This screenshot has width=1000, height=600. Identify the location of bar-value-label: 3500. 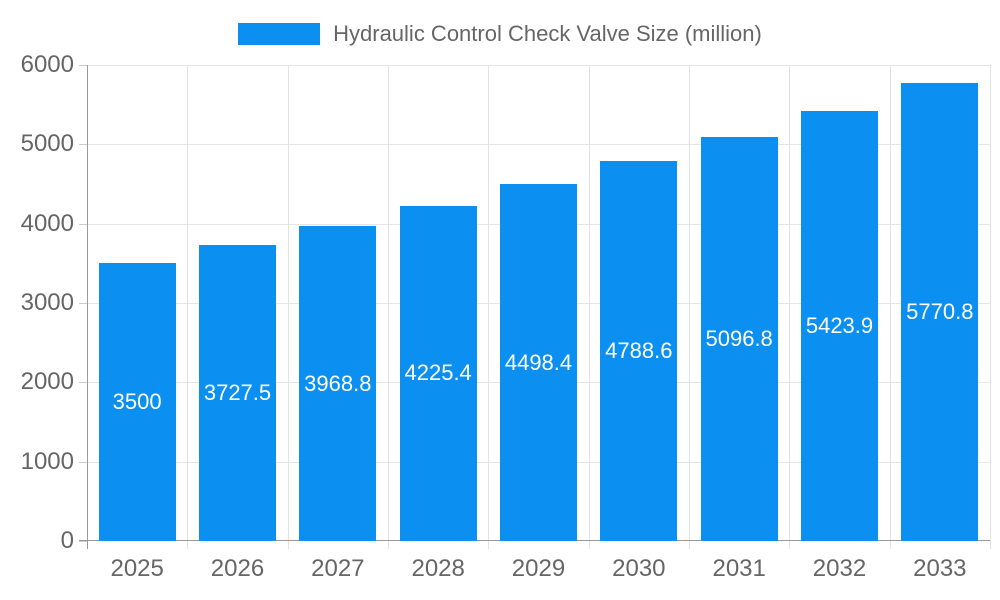
(137, 402).